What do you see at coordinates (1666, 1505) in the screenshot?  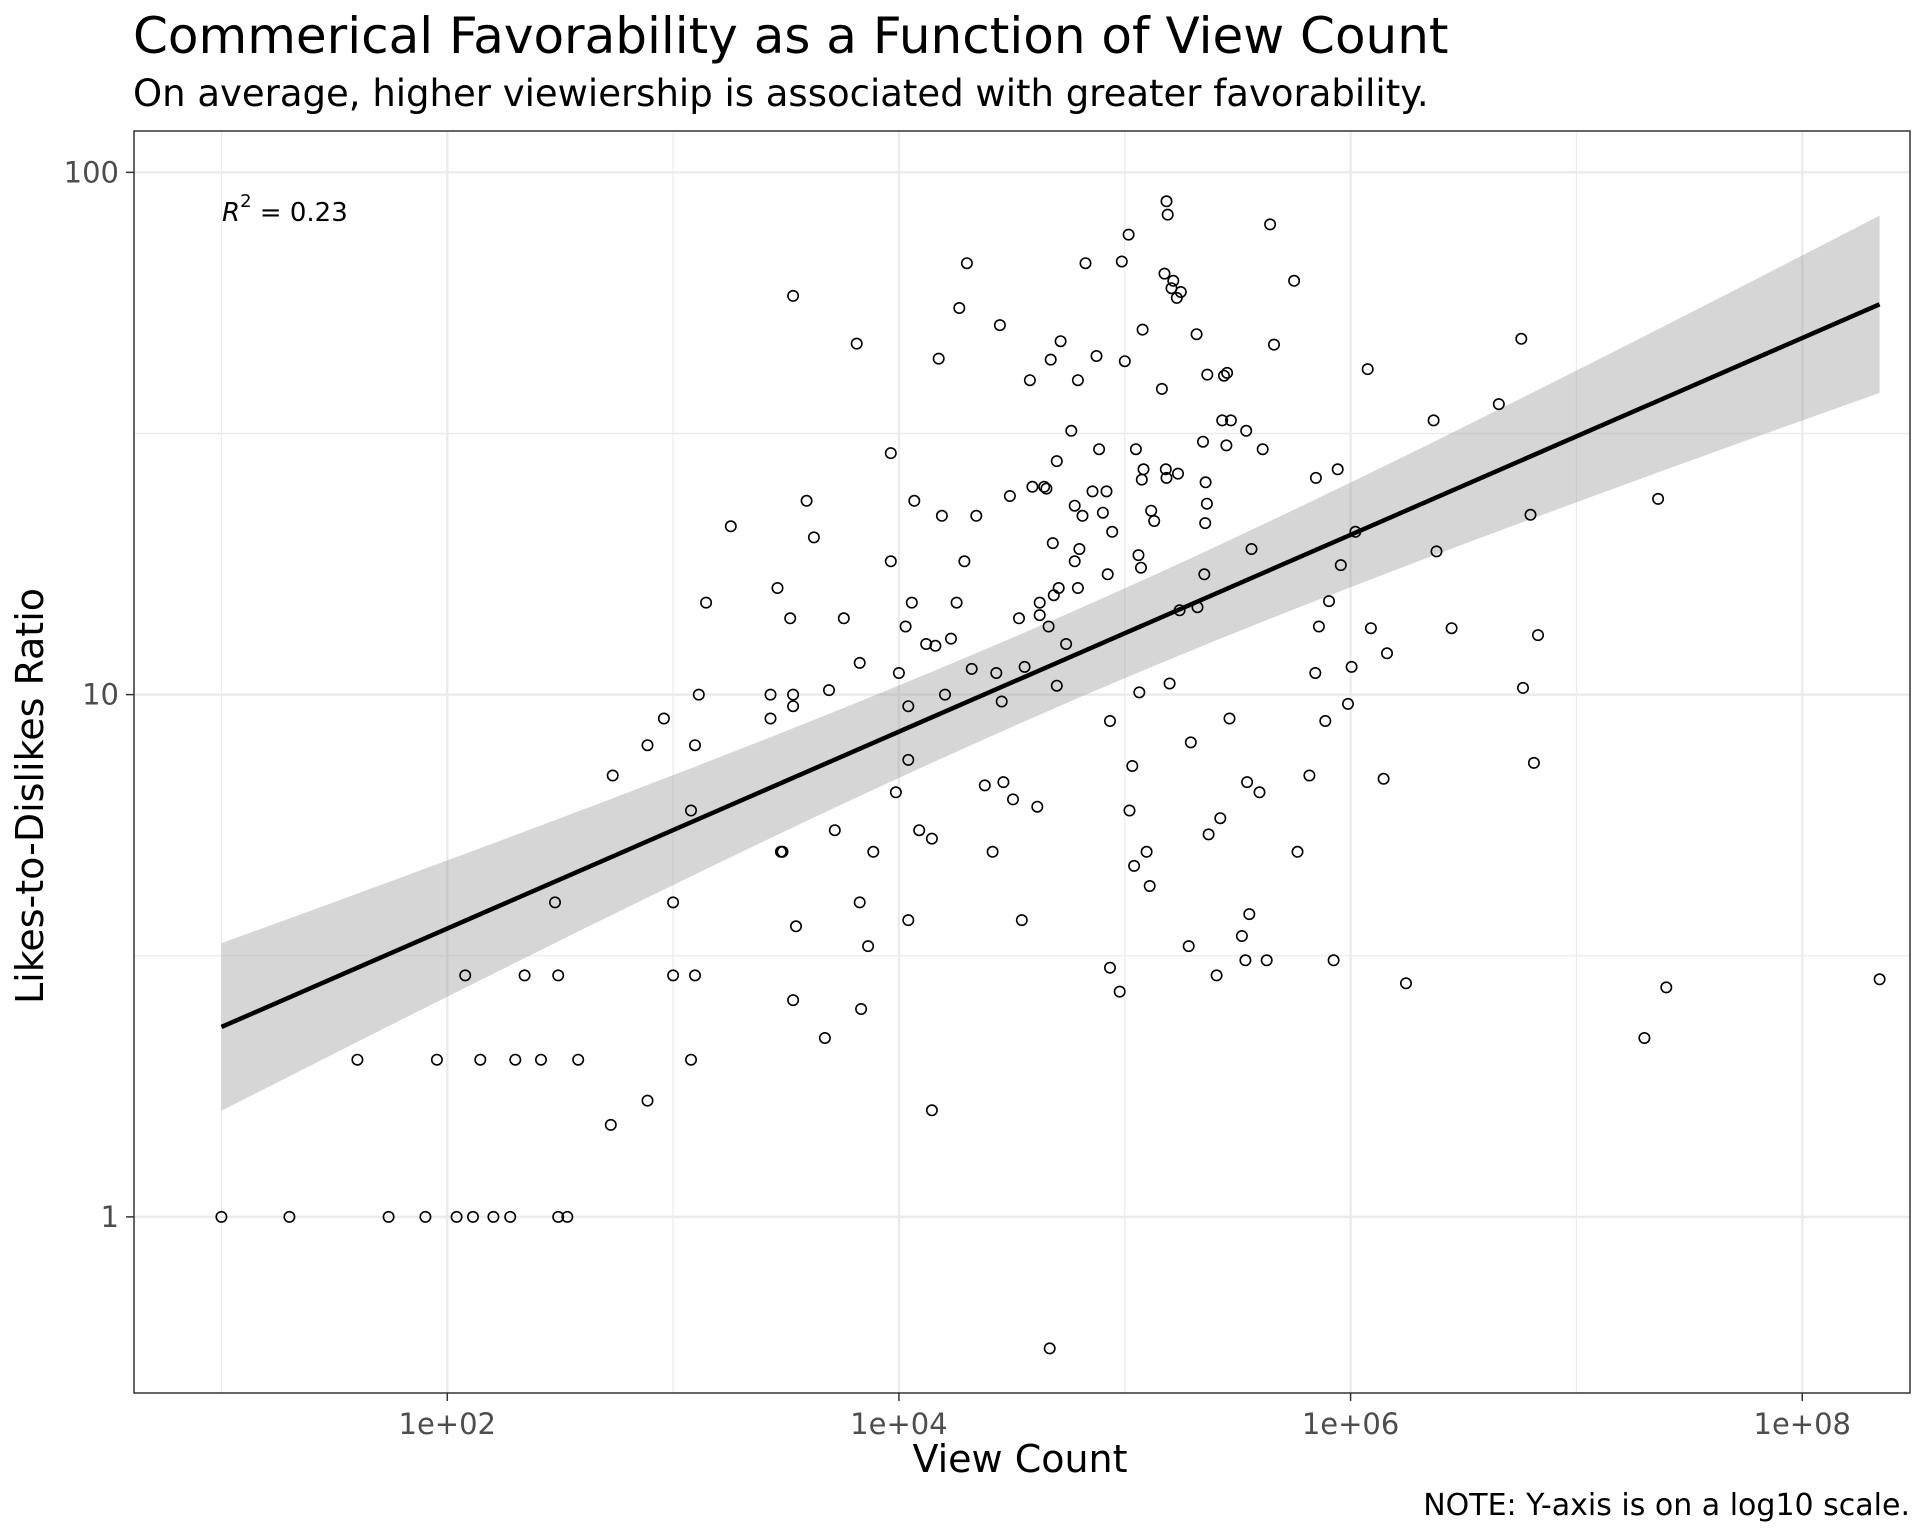 I see `chart-note: NOTE: Y-axis is on a log10 scale.` at bounding box center [1666, 1505].